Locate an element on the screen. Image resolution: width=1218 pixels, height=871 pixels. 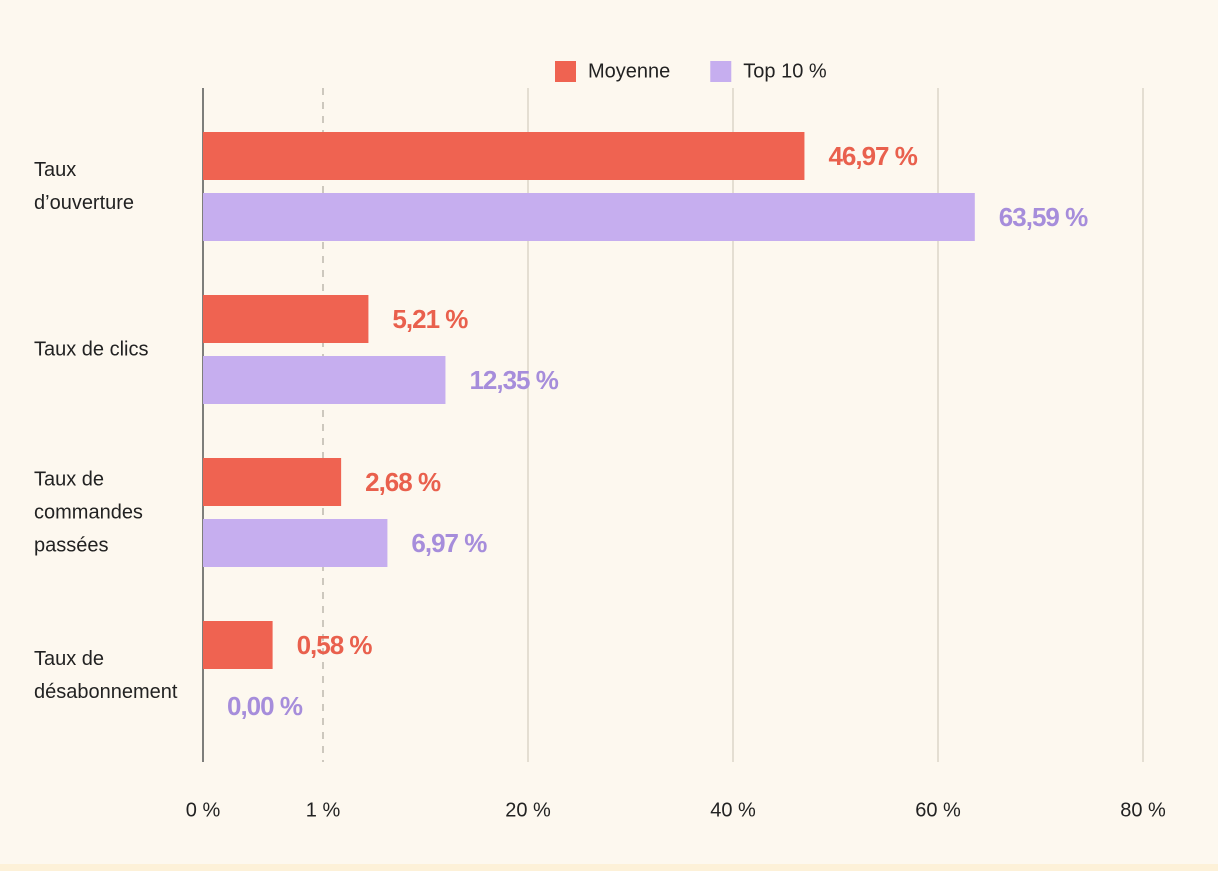
x-tick-label: 60 % is located at coordinates (938, 810).